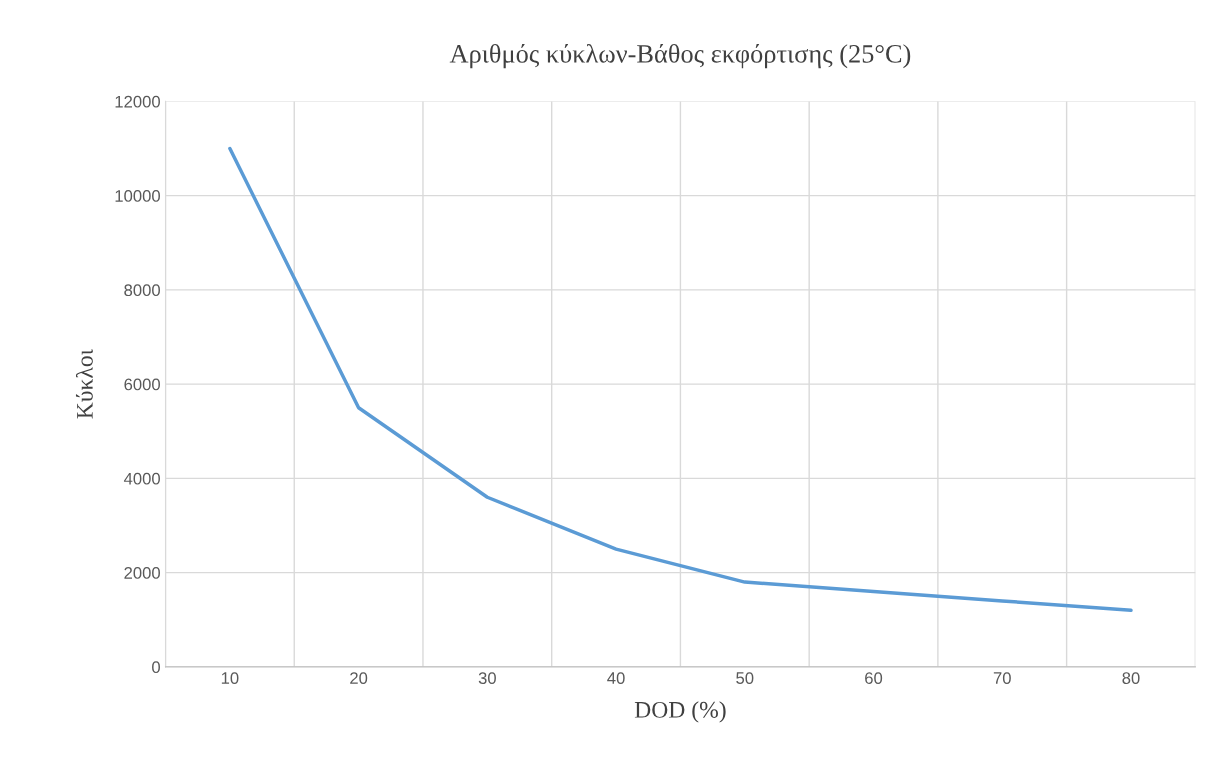 The width and height of the screenshot is (1226, 780). I want to click on y-tick-label: 8000, so click(142, 290).